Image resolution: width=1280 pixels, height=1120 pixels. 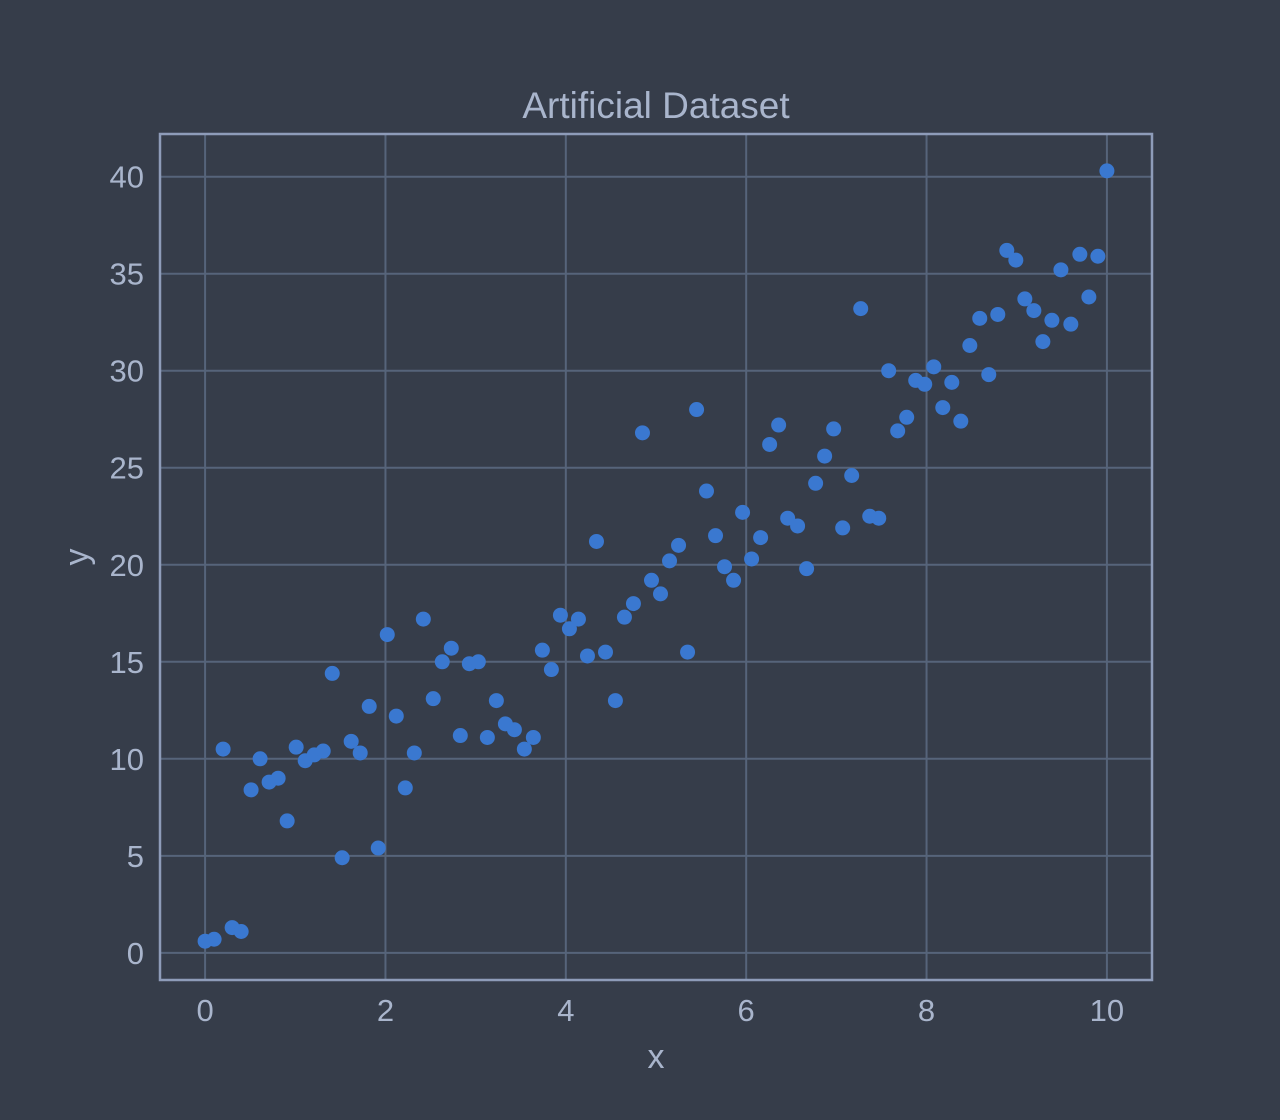 I want to click on y-tick-label: 20, so click(x=127, y=565).